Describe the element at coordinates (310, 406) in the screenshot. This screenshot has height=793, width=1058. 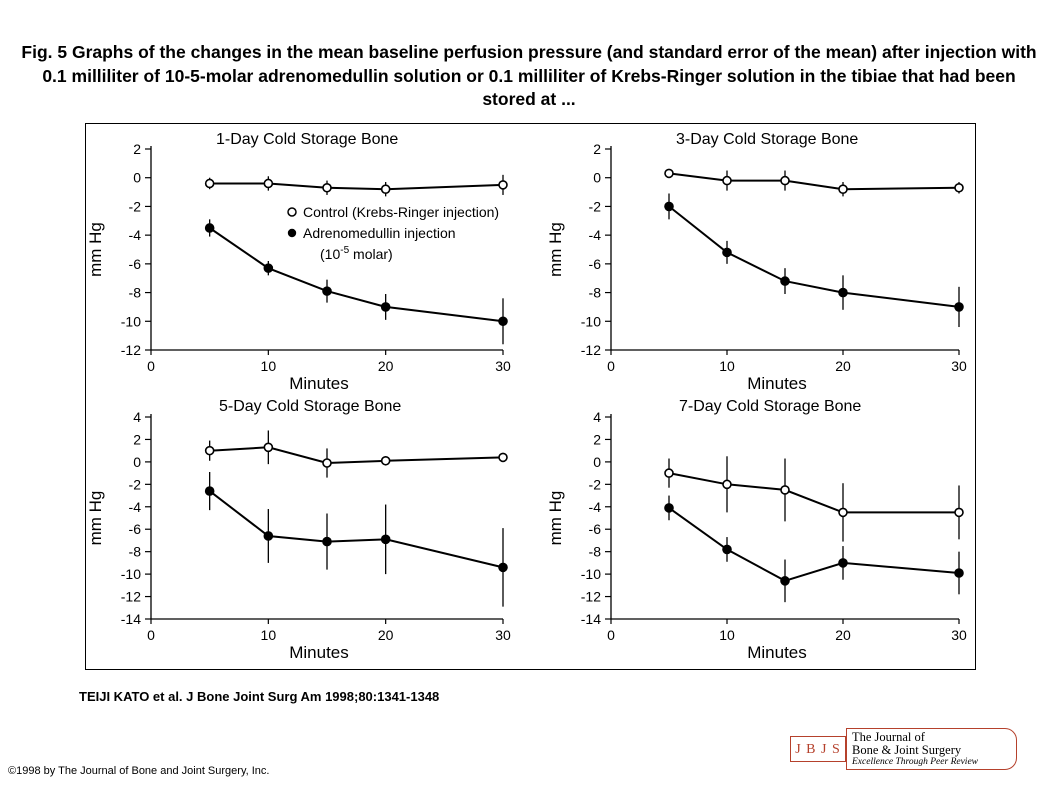
I see `chart-title: 5-Day Cold Storage Bone` at that location.